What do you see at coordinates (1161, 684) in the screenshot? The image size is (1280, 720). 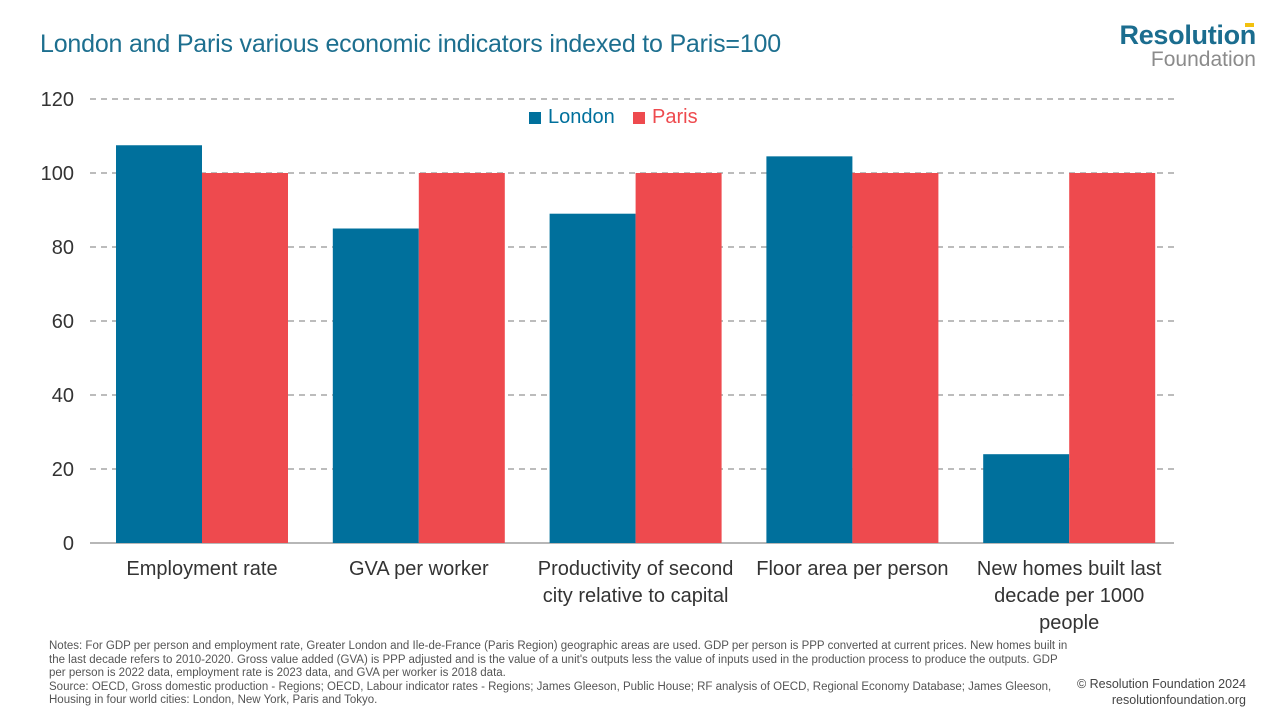 I see `copyright-text: © Resolution Foundation 2024` at bounding box center [1161, 684].